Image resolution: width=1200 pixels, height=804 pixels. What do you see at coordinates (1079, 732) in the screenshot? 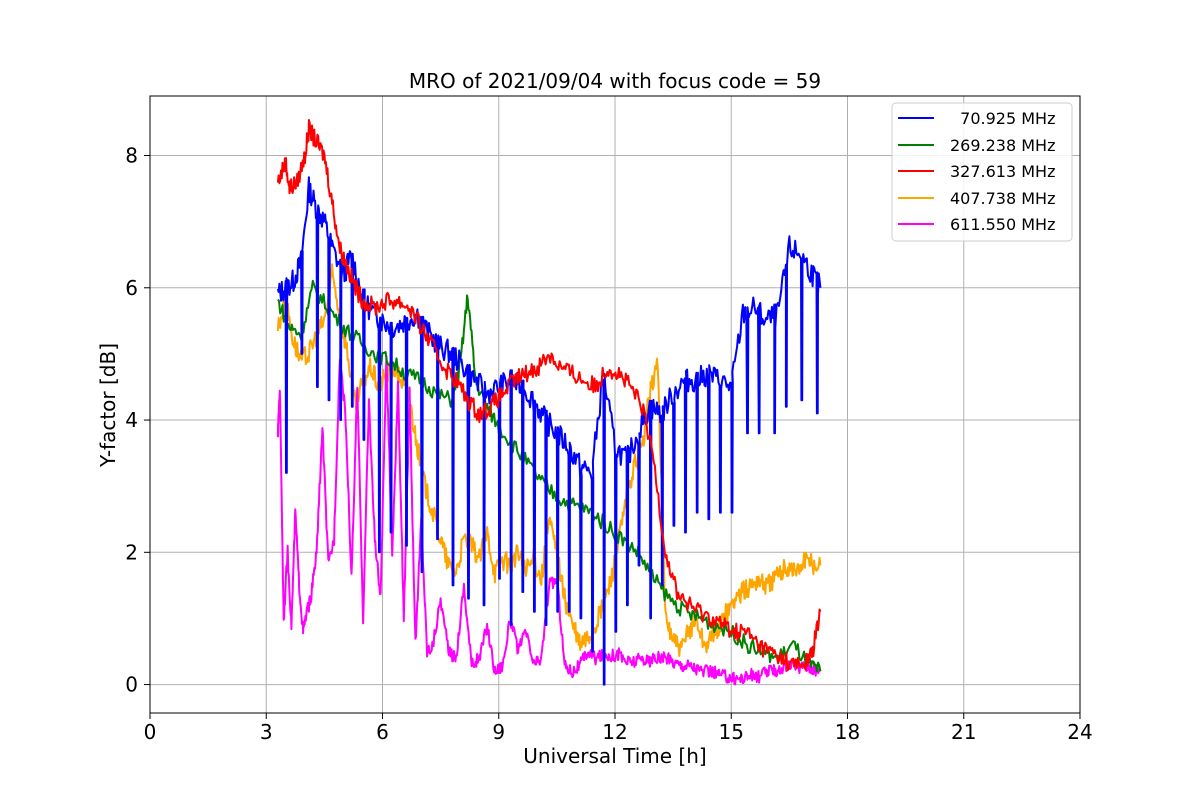
I see `x-tick-label: 24` at bounding box center [1079, 732].